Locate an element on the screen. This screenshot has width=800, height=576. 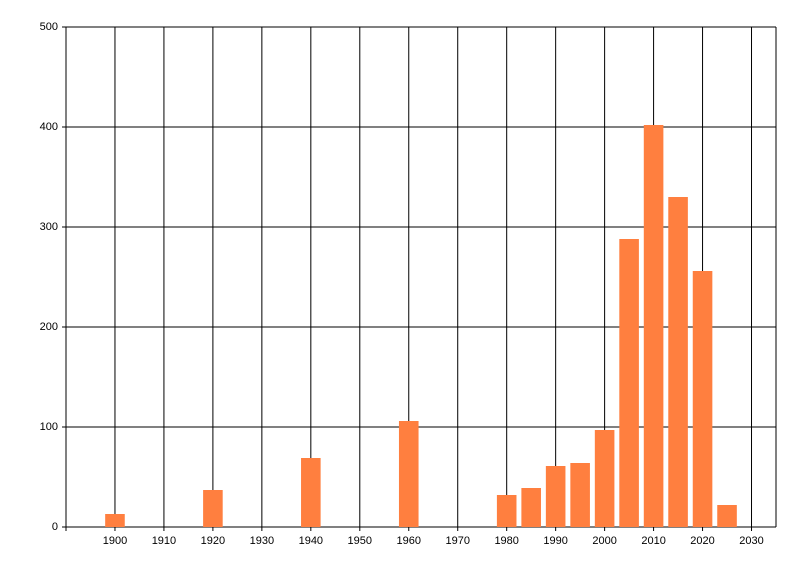
x-tick-label: 1910 is located at coordinates (164, 541).